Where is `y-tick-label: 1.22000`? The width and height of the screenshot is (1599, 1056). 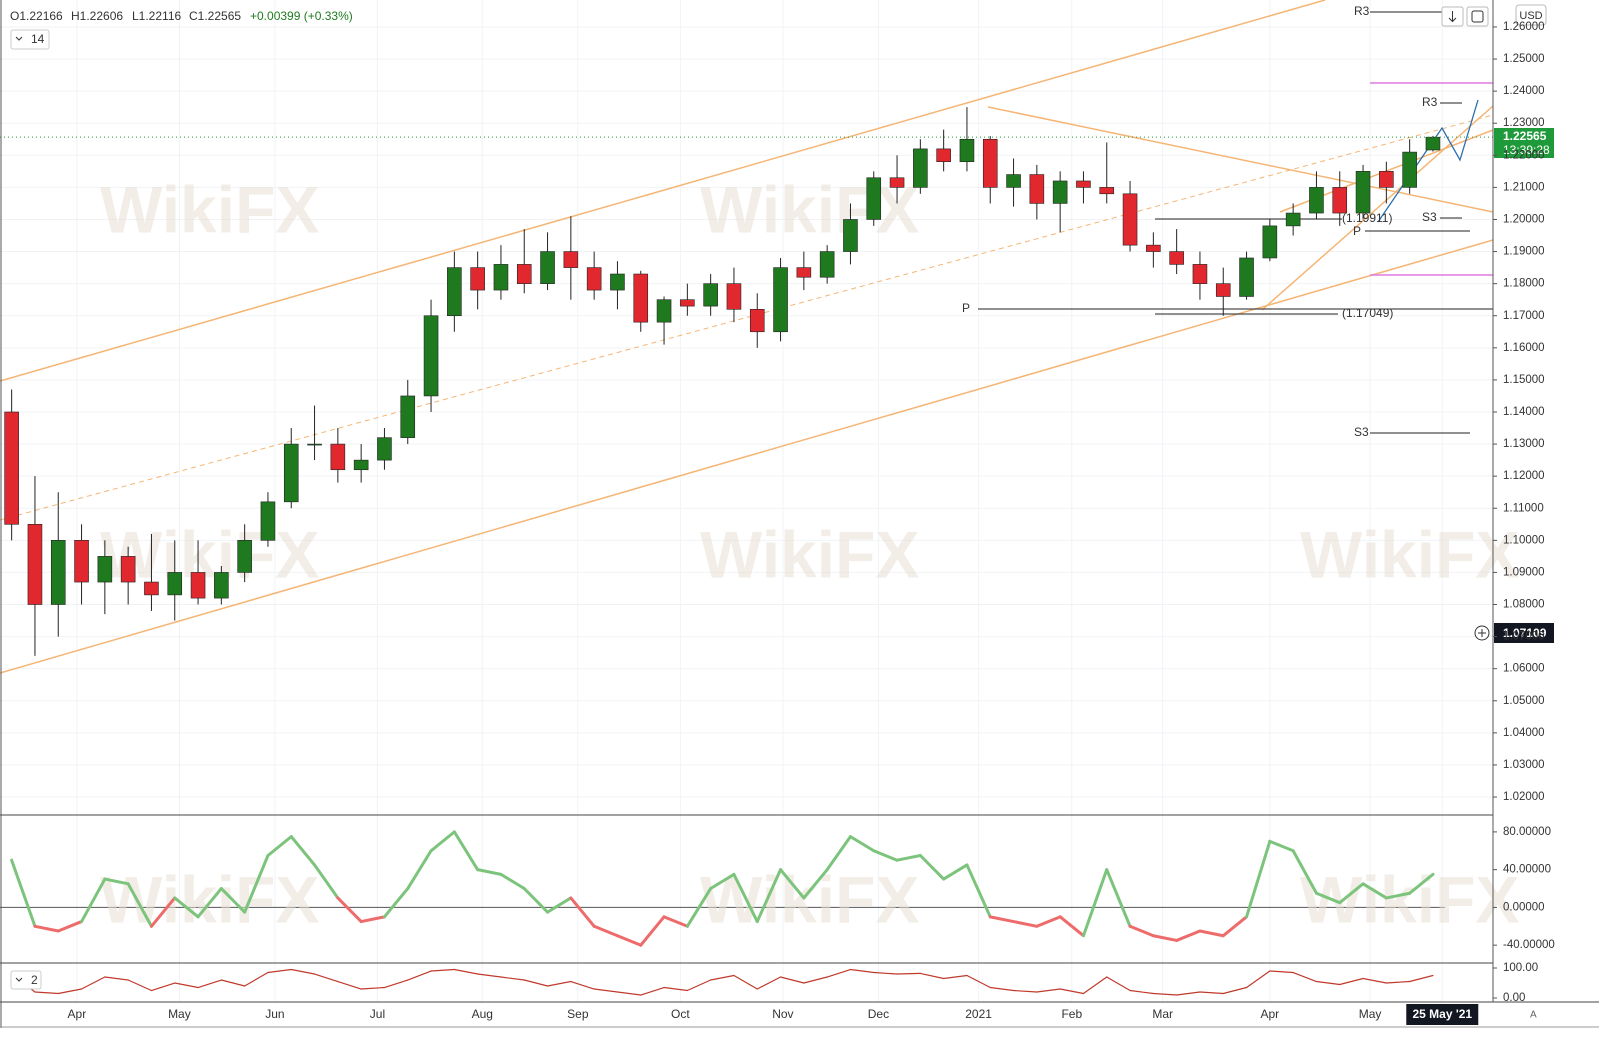 y-tick-label: 1.22000 is located at coordinates (1524, 155).